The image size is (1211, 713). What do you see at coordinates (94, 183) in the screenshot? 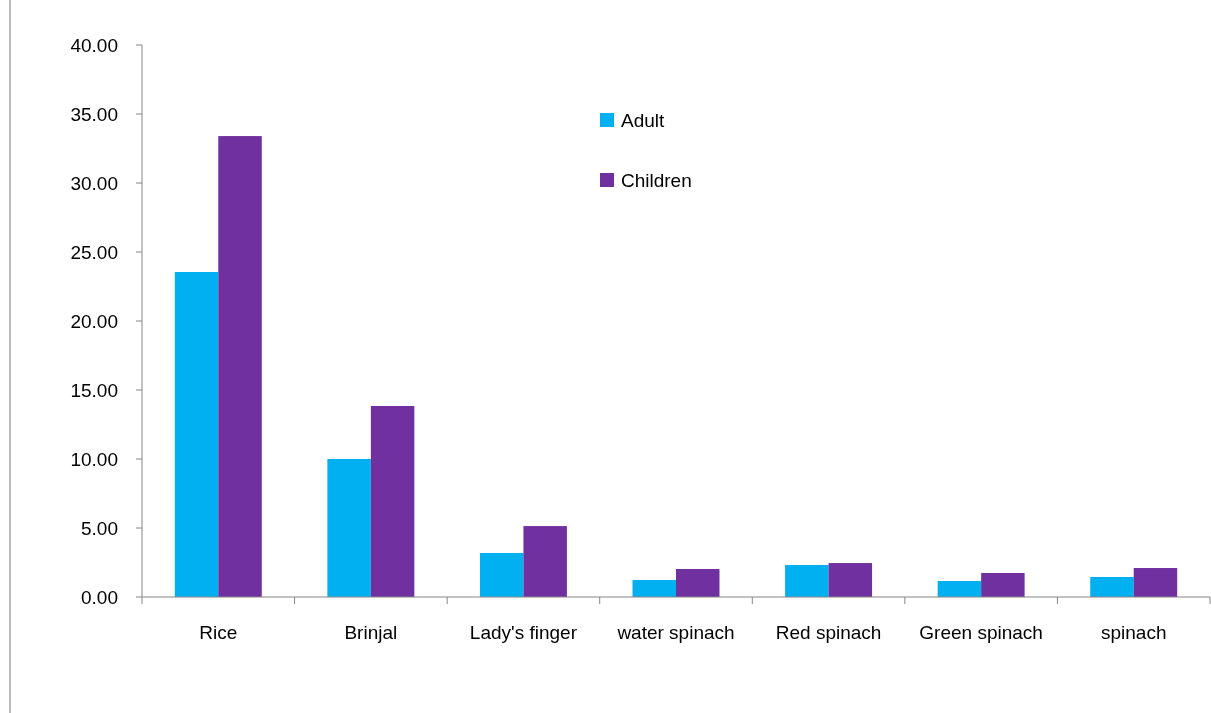
I see `y-tick-label: 30.00` at bounding box center [94, 183].